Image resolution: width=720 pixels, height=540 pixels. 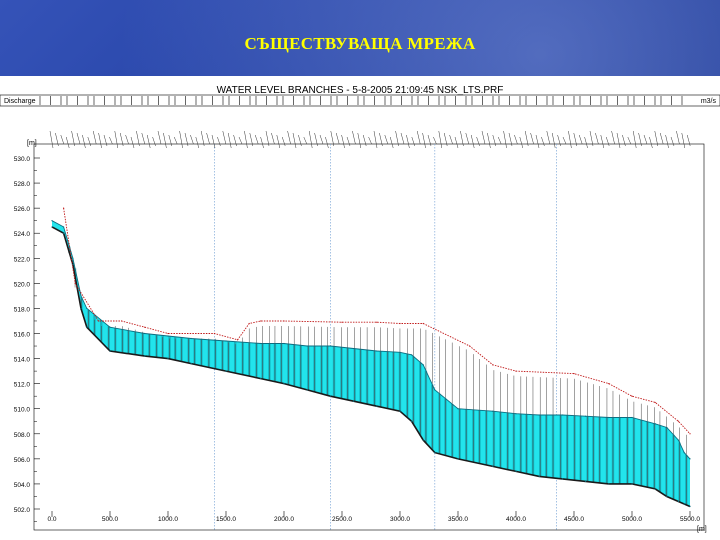 I want to click on discharge-strip, so click(x=360, y=100).